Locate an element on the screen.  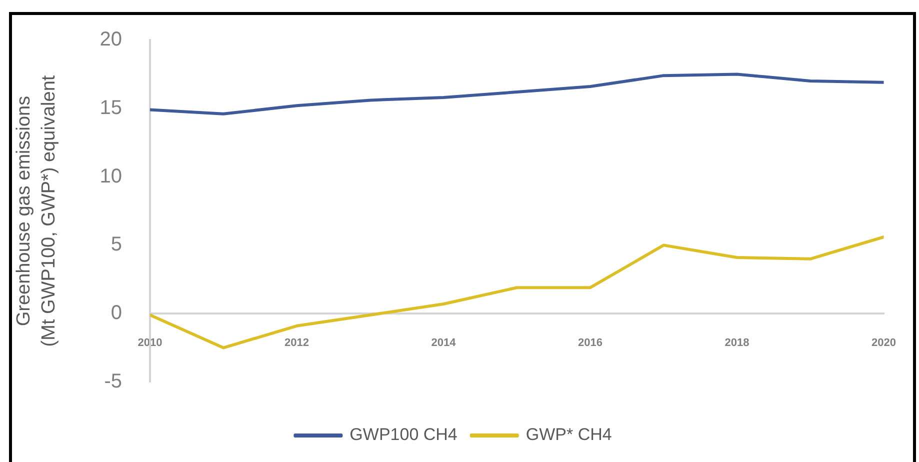
x-tick-label: 2020 is located at coordinates (884, 343).